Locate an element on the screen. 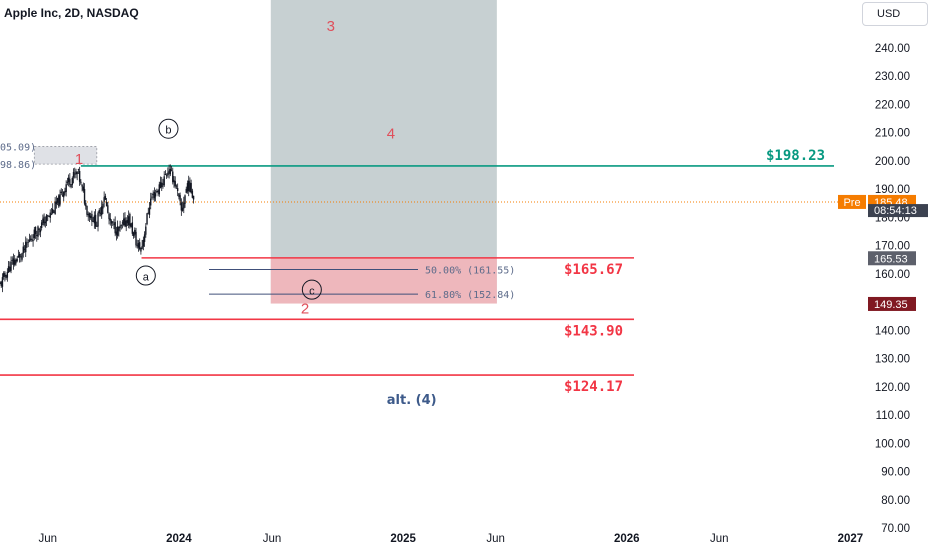 This screenshot has width=932, height=550. wave-label-a: a is located at coordinates (146, 278).